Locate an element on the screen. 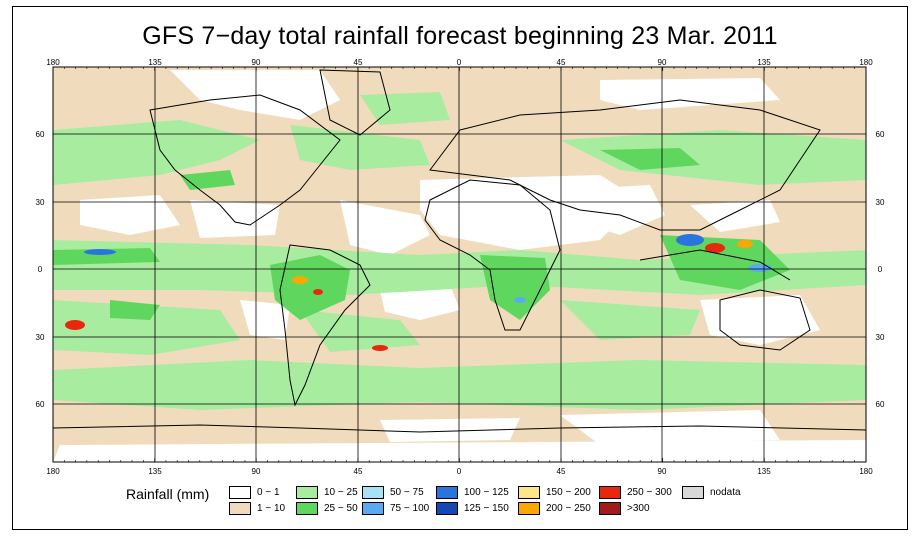 This screenshot has height=539, width=920. legend-label: 25 − 50 is located at coordinates (341, 508).